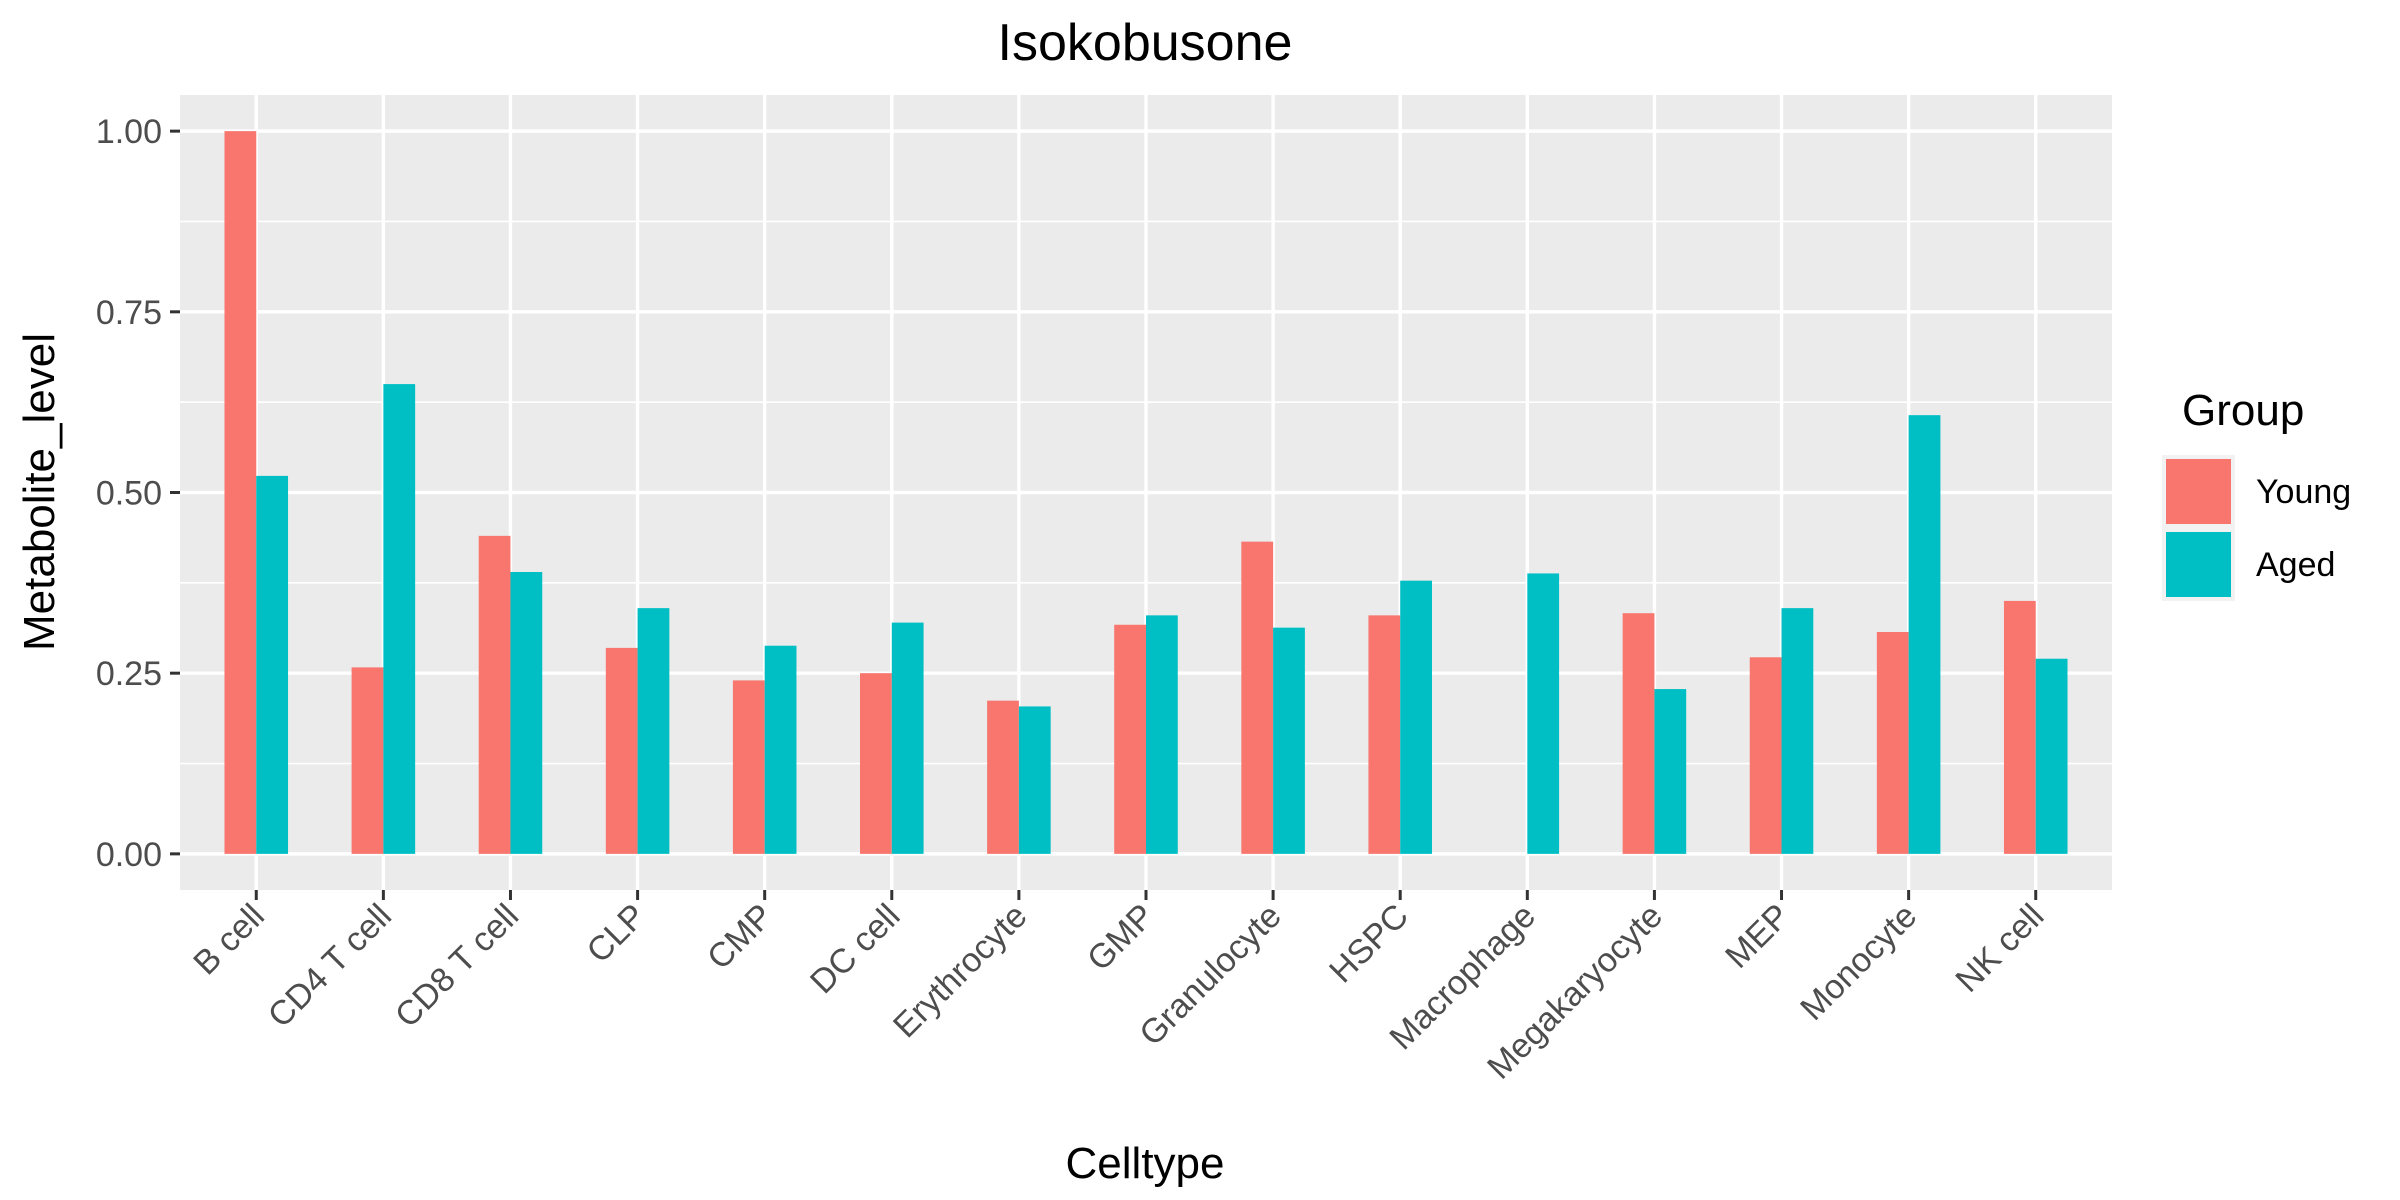  Describe the element at coordinates (780, 749) in the screenshot. I see `bar-aged-cmp` at that location.